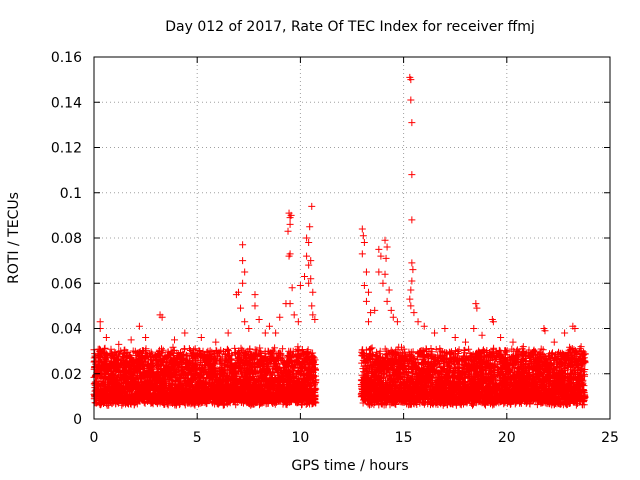 The height and width of the screenshot is (480, 640). Describe the element at coordinates (77, 420) in the screenshot. I see `y-tick-label: 0` at that location.